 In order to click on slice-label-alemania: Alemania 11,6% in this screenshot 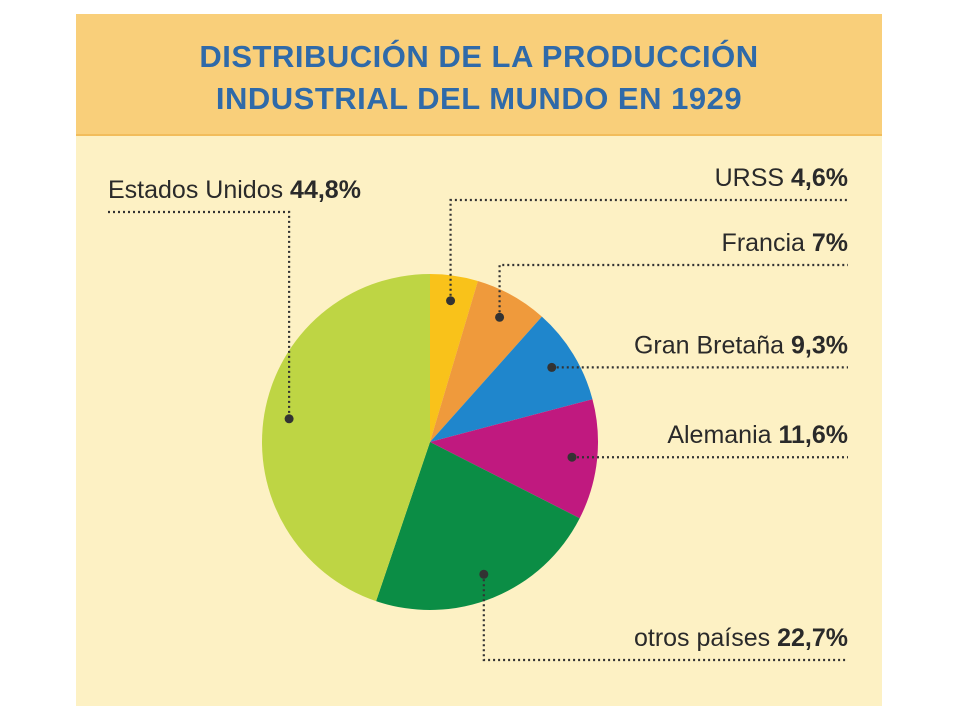, I will do `click(757, 435)`.